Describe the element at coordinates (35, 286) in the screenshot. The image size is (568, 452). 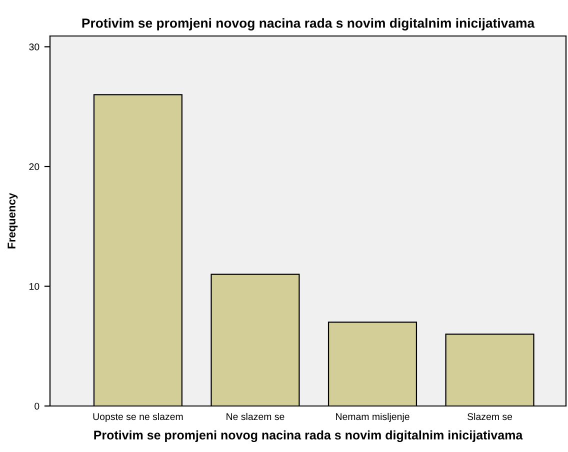
I see `y-tick-label: 10` at that location.